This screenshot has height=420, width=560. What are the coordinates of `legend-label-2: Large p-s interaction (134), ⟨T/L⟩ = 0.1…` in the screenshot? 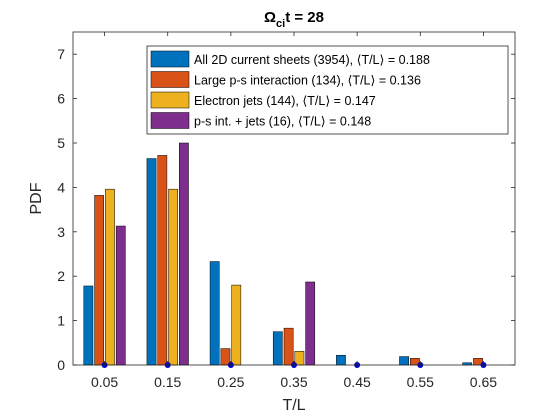 It's located at (307, 81).